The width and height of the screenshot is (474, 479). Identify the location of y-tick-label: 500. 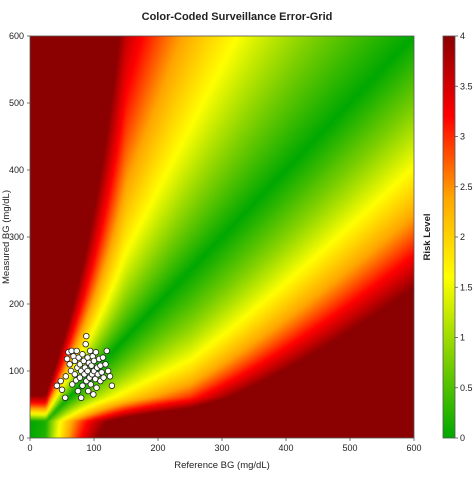
(16, 103).